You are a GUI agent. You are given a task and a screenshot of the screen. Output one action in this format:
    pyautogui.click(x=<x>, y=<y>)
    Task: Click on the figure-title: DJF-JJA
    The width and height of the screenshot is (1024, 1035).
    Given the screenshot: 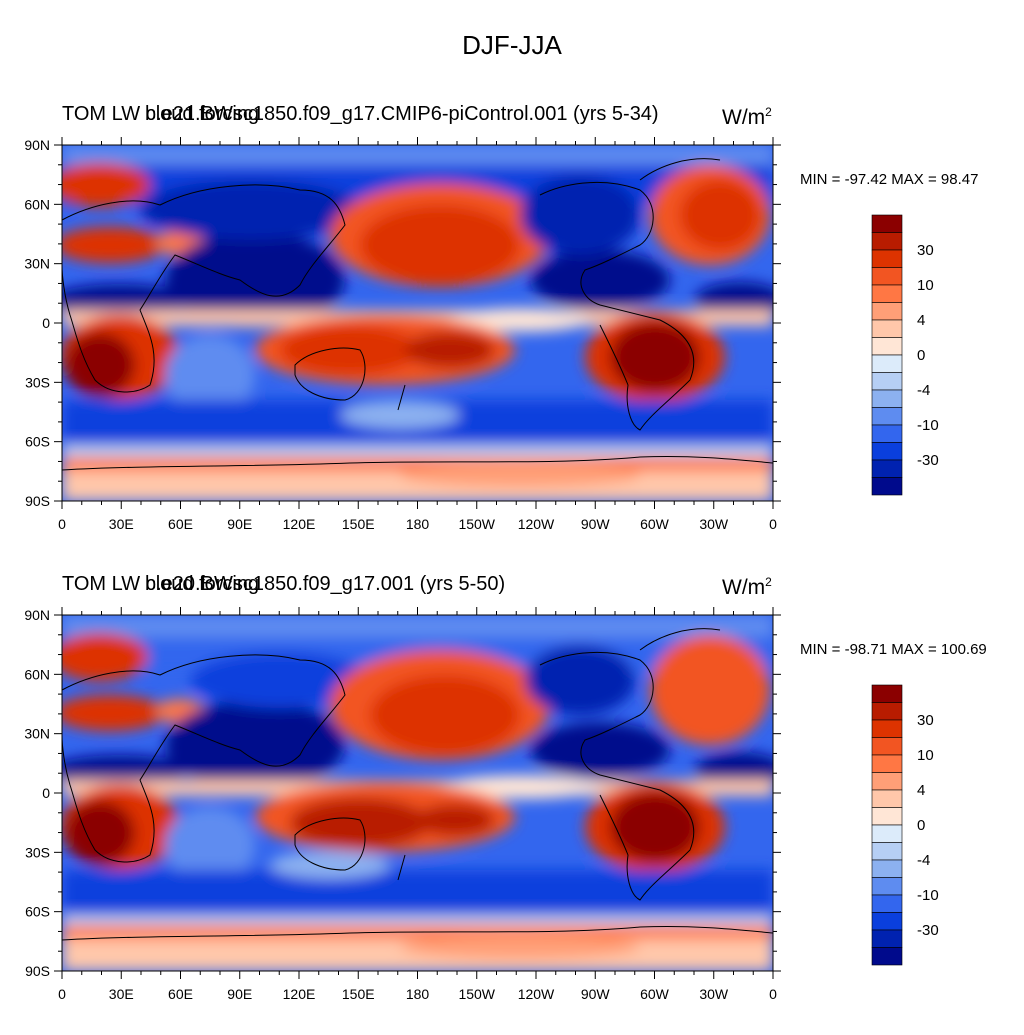 What is the action you would take?
    pyautogui.click(x=512, y=45)
    